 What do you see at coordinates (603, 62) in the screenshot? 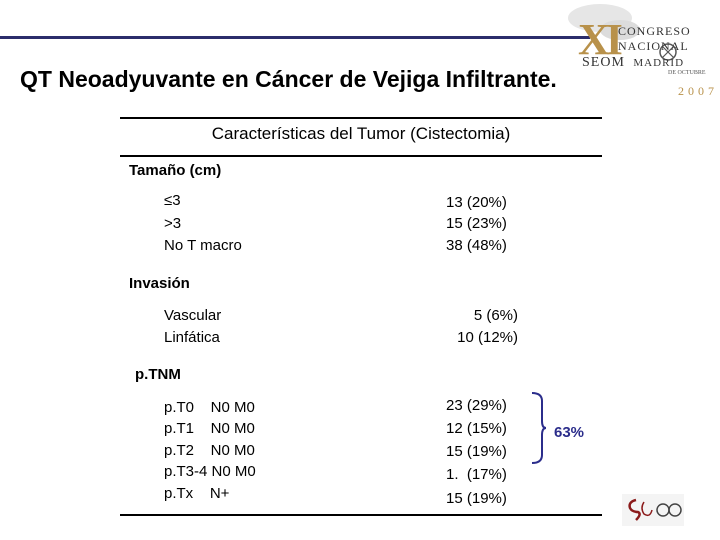
I see `logo-seom-text: SEOM` at bounding box center [603, 62].